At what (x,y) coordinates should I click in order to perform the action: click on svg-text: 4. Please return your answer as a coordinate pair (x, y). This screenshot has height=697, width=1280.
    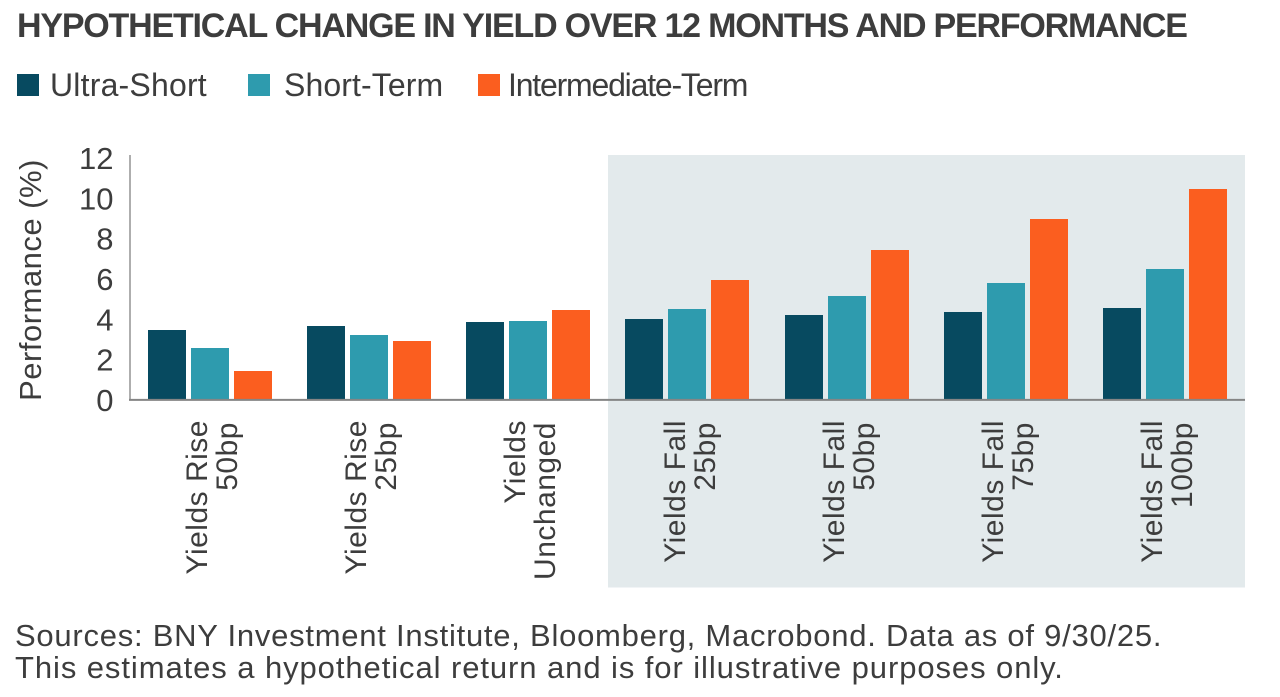
    Looking at the image, I should click on (104, 319).